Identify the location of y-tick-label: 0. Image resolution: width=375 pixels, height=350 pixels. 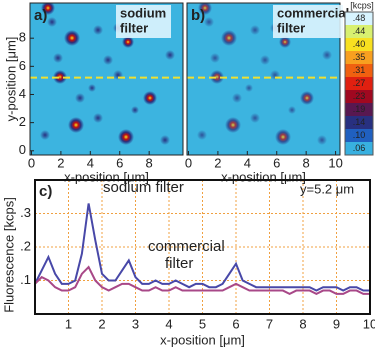
(22, 149).